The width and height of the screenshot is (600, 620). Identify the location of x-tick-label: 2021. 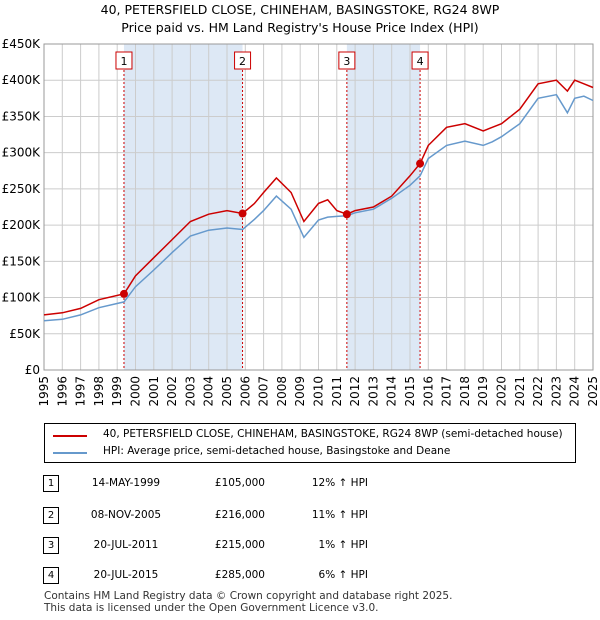
(520, 391).